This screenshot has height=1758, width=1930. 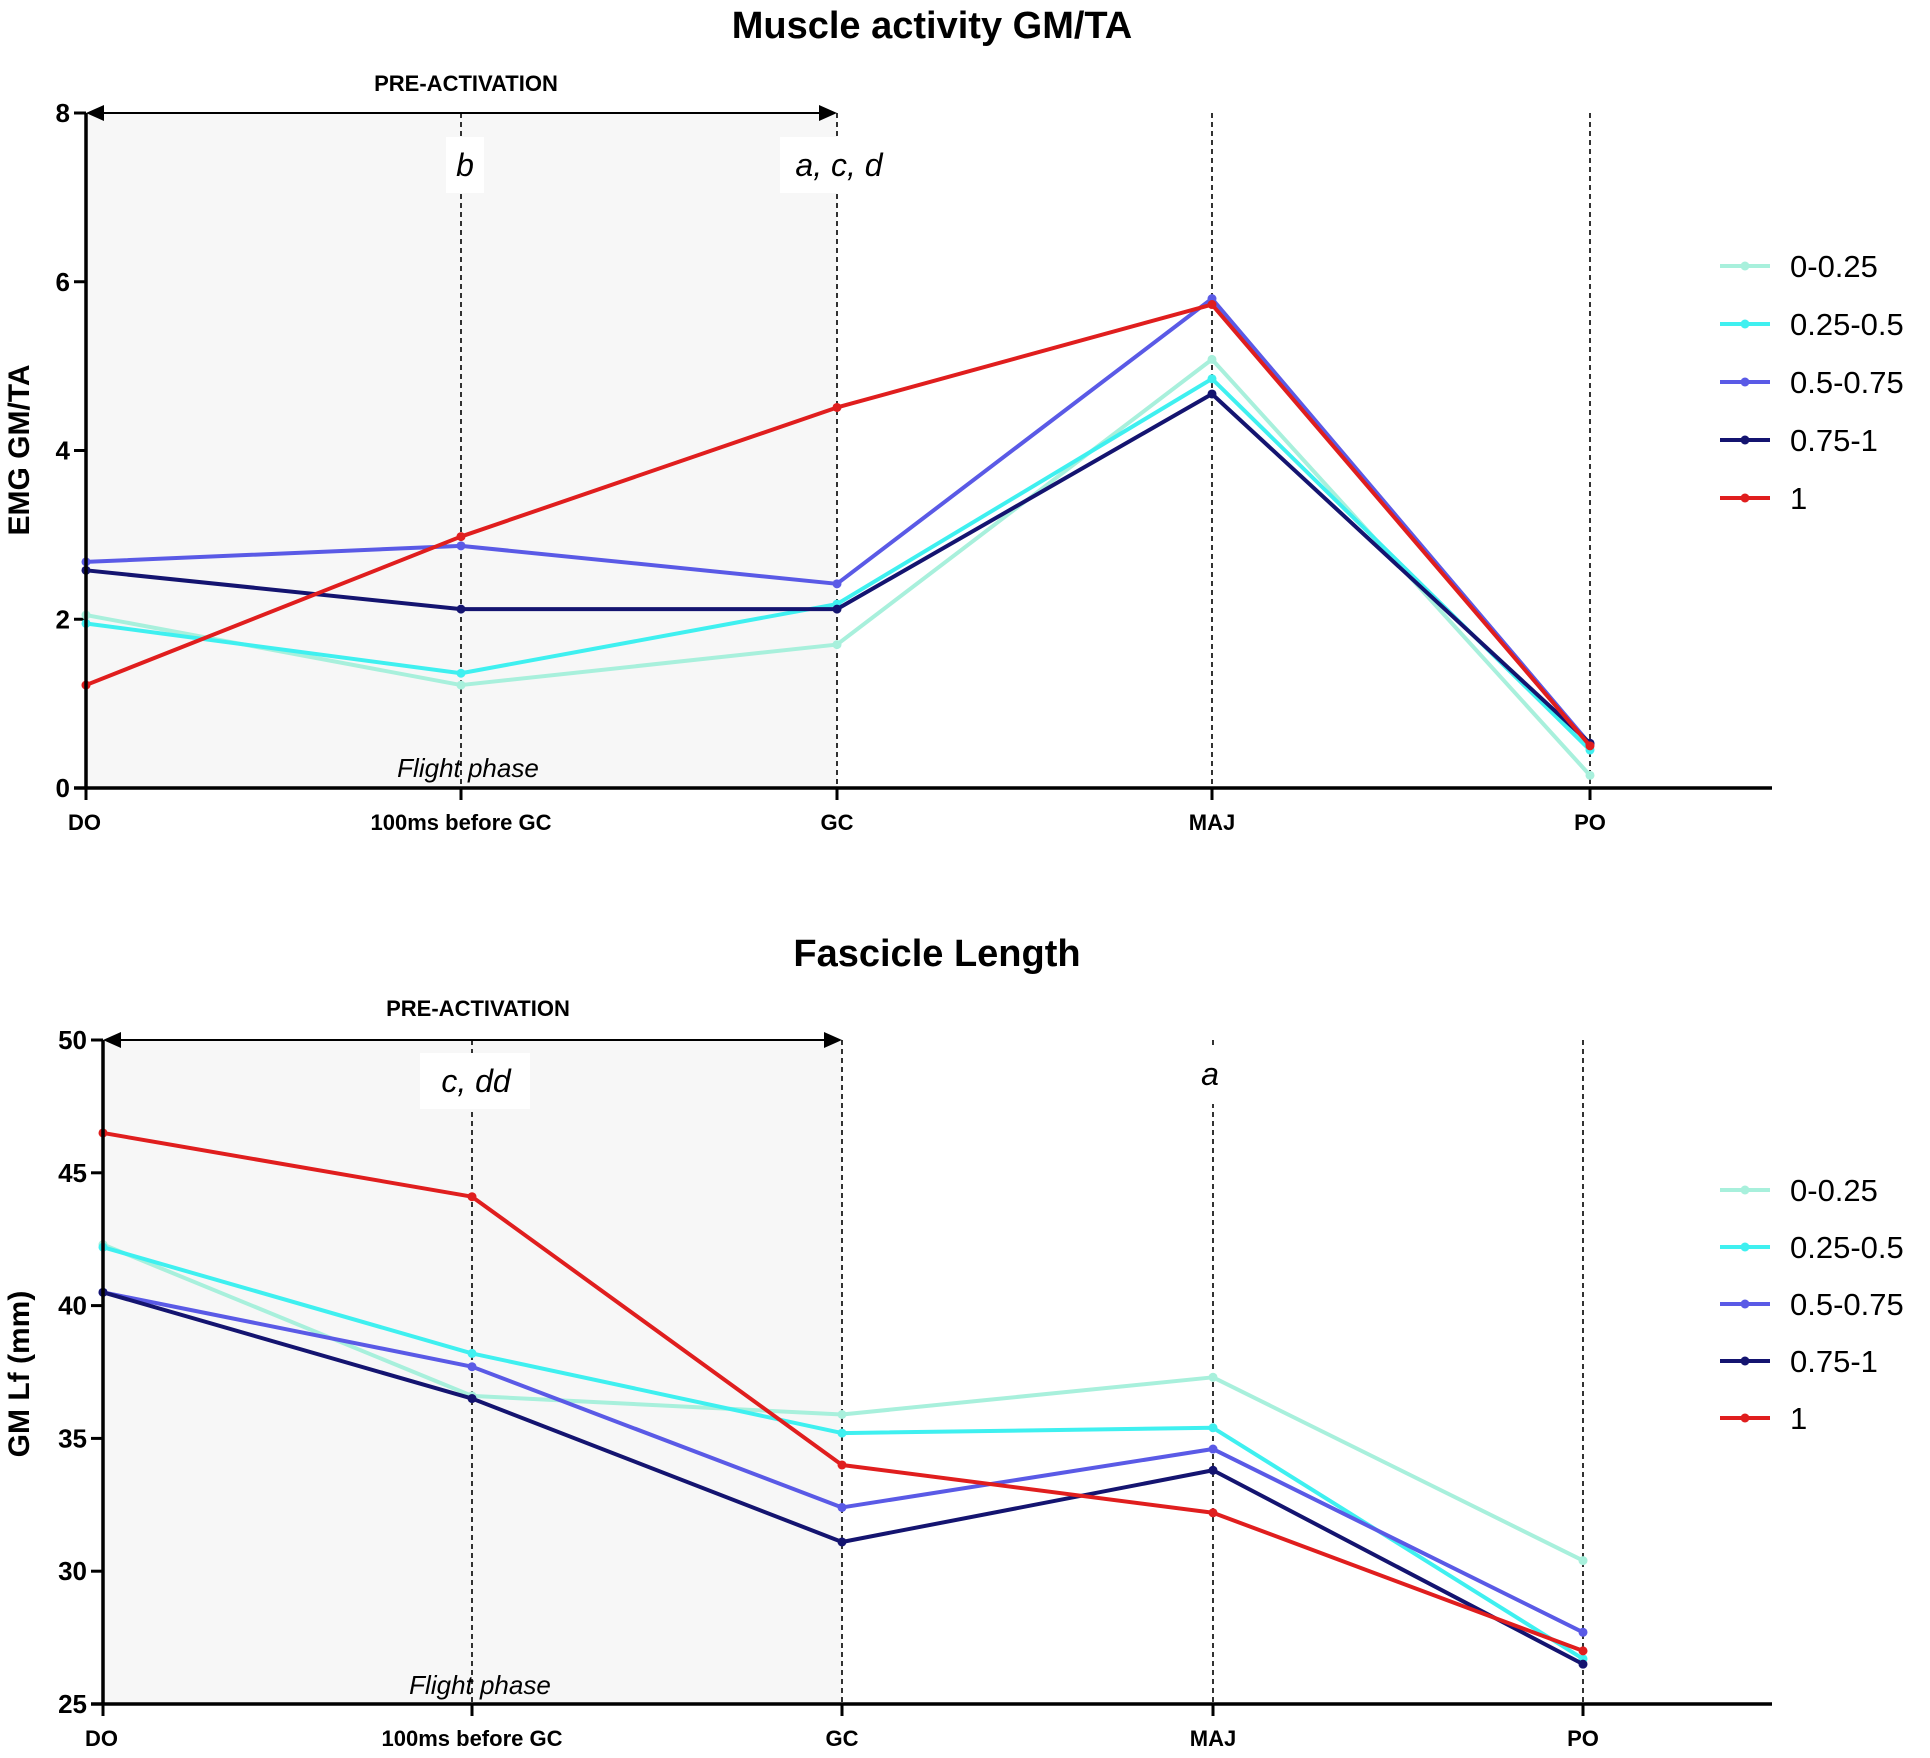 I want to click on fascicle-category-label-2: GC, so click(x=842, y=1738).